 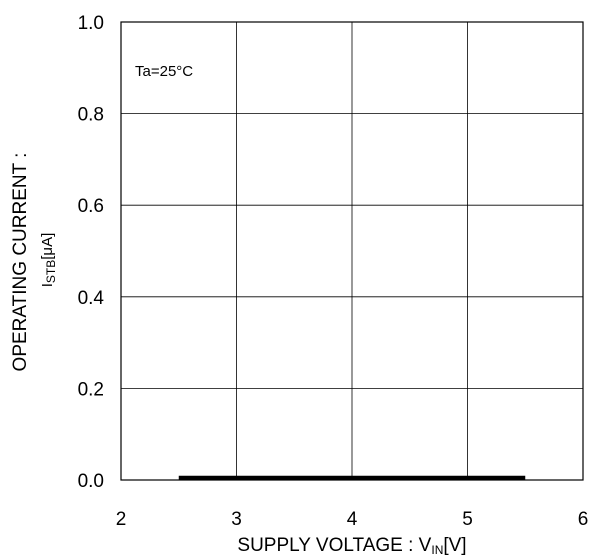 I want to click on y-axis-label-unit: [μA], so click(x=47, y=246).